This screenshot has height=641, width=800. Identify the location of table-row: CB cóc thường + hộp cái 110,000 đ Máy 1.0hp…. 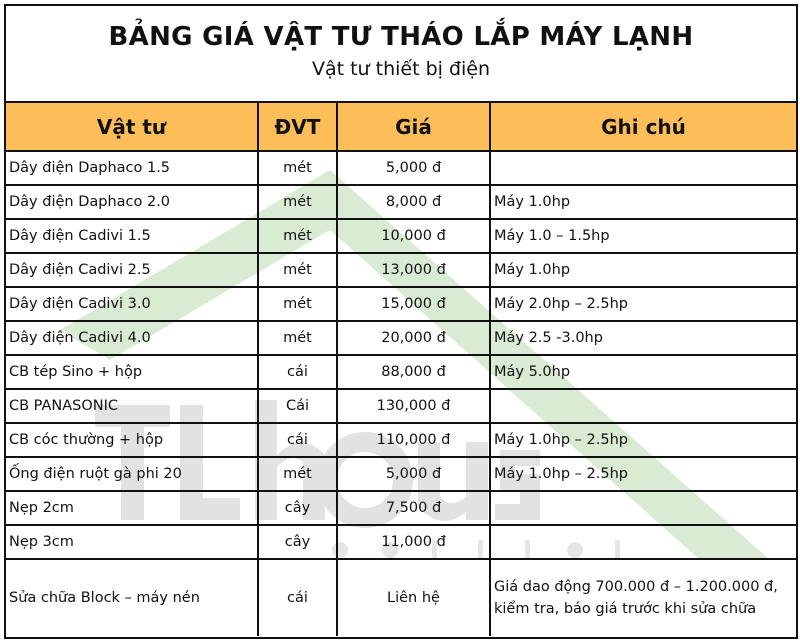
(401, 440).